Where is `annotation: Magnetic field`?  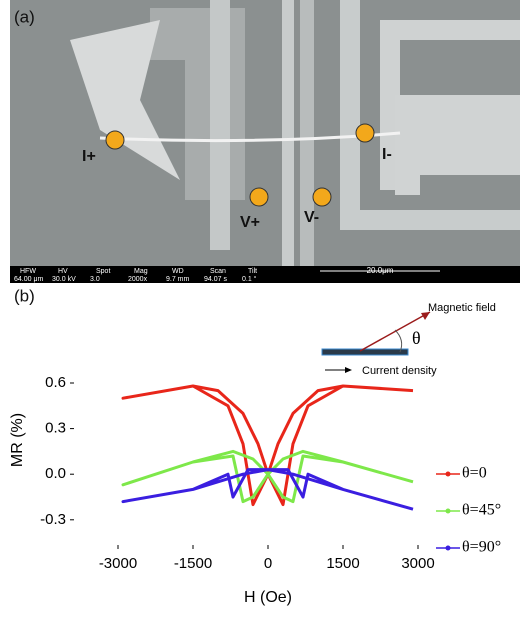 annotation: Magnetic field is located at coordinates (462, 308).